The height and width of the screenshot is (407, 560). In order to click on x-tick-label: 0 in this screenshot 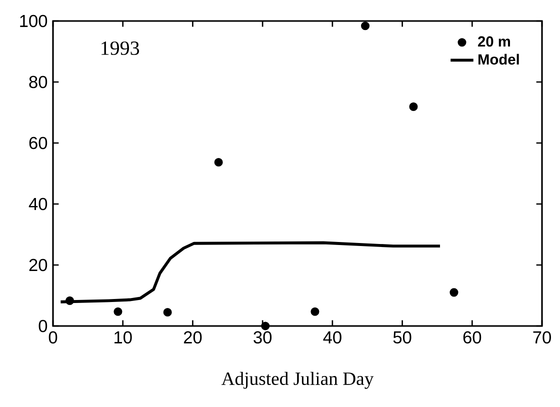, I will do `click(53, 337)`.